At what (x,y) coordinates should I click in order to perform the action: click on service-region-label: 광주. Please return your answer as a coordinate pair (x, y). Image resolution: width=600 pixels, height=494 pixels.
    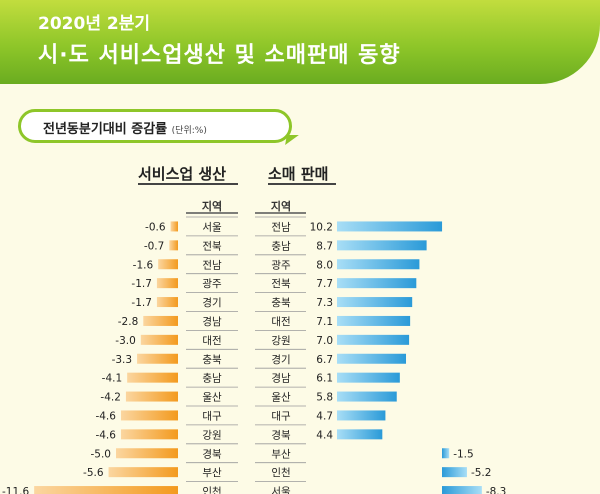
    Looking at the image, I should click on (212, 284).